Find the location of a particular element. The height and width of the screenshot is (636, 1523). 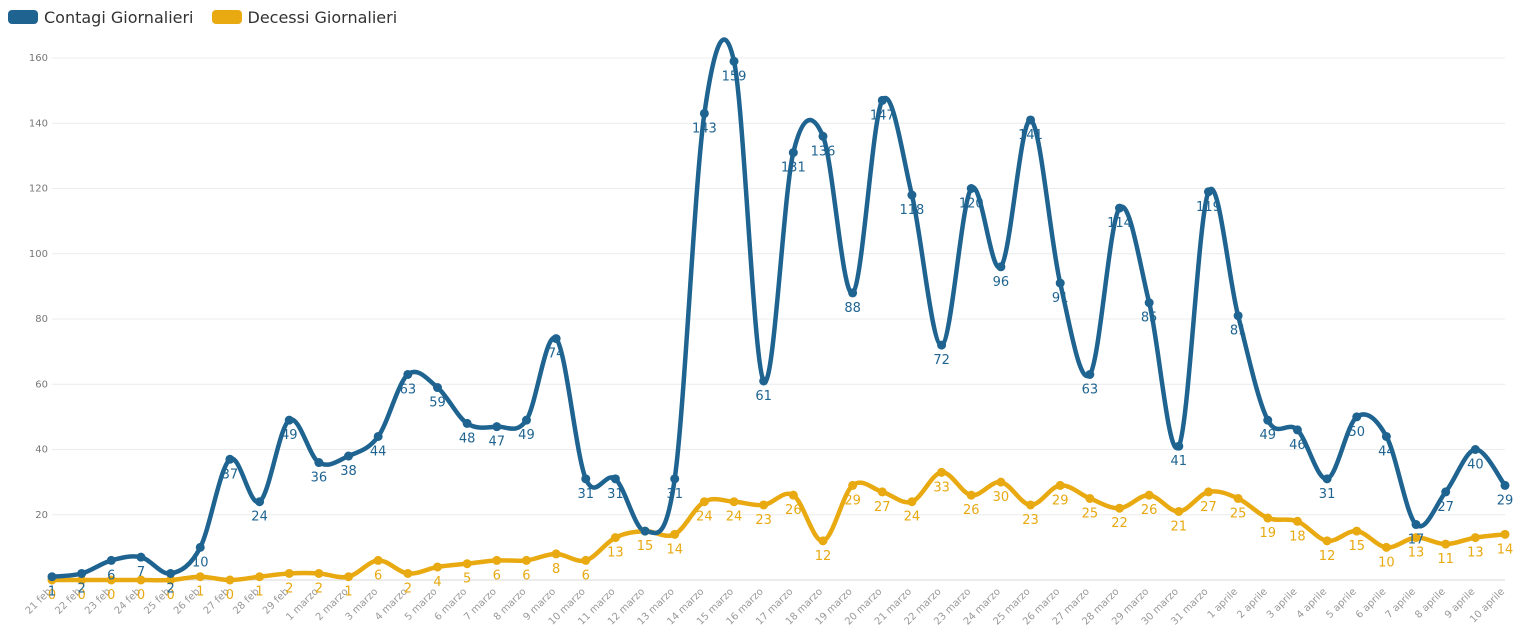

legend-label-contagi: Contagi Giornalieri is located at coordinates (119, 17).